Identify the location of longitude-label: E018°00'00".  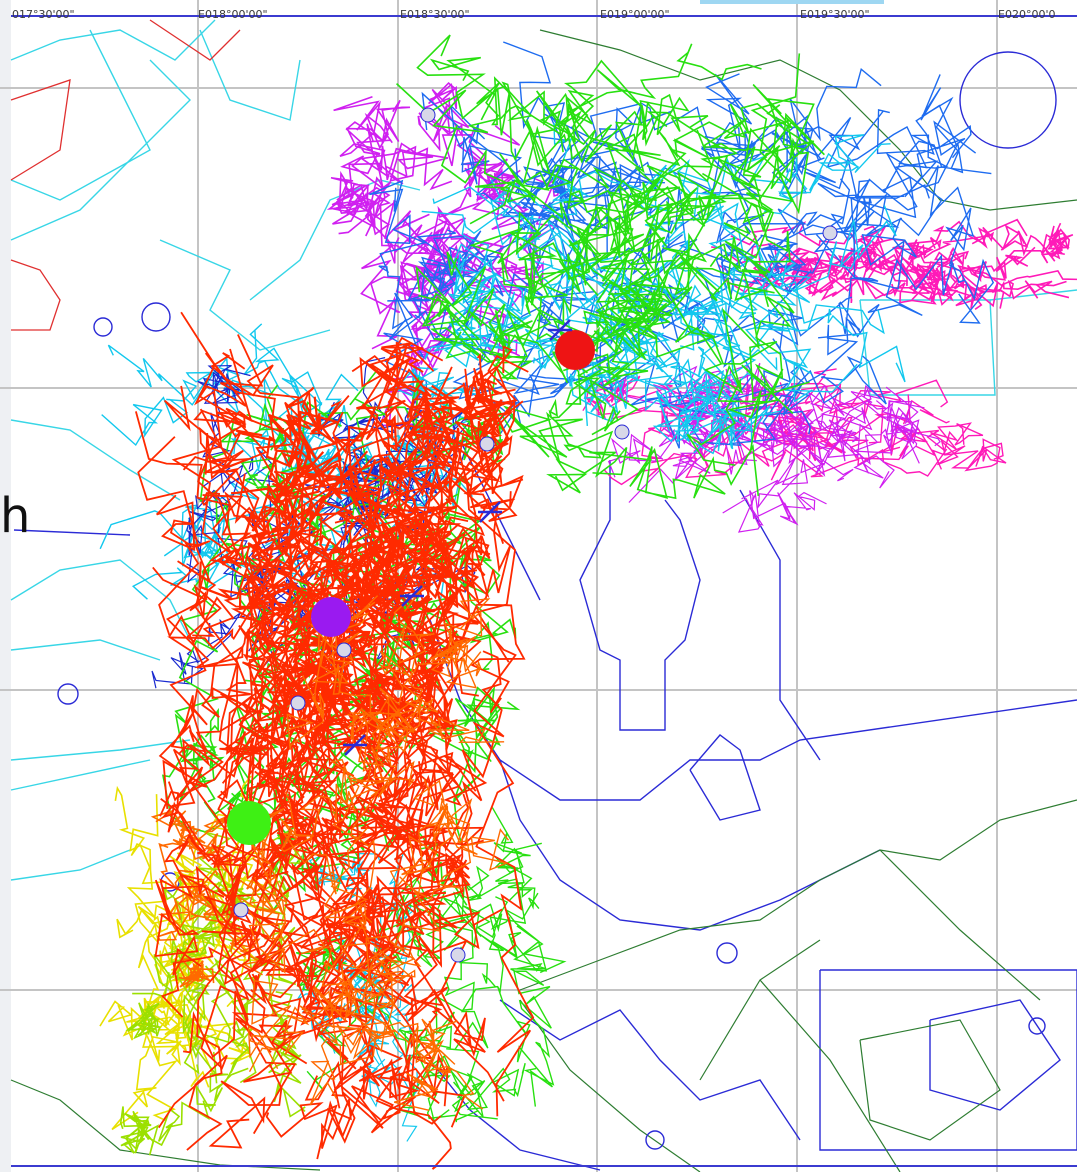
(233, 14).